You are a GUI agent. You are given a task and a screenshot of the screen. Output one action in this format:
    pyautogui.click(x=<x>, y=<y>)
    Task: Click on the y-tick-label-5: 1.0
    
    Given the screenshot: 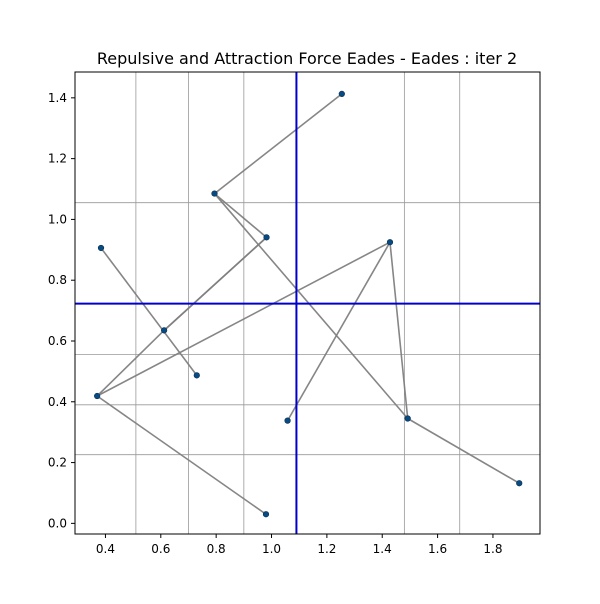 What is the action you would take?
    pyautogui.click(x=57, y=219)
    